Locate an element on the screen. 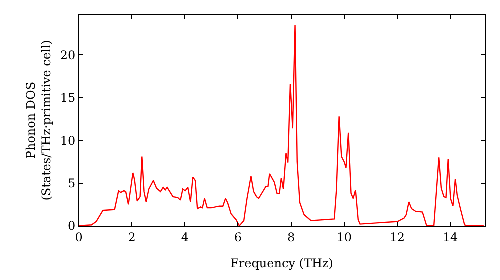  x-tick-label: 8 is located at coordinates (291, 237).